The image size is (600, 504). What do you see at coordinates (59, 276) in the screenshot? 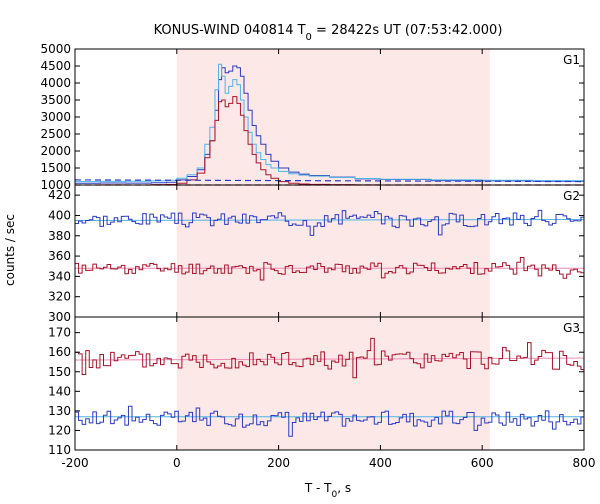
I see `y-tick-label-G2: 340` at bounding box center [59, 276].